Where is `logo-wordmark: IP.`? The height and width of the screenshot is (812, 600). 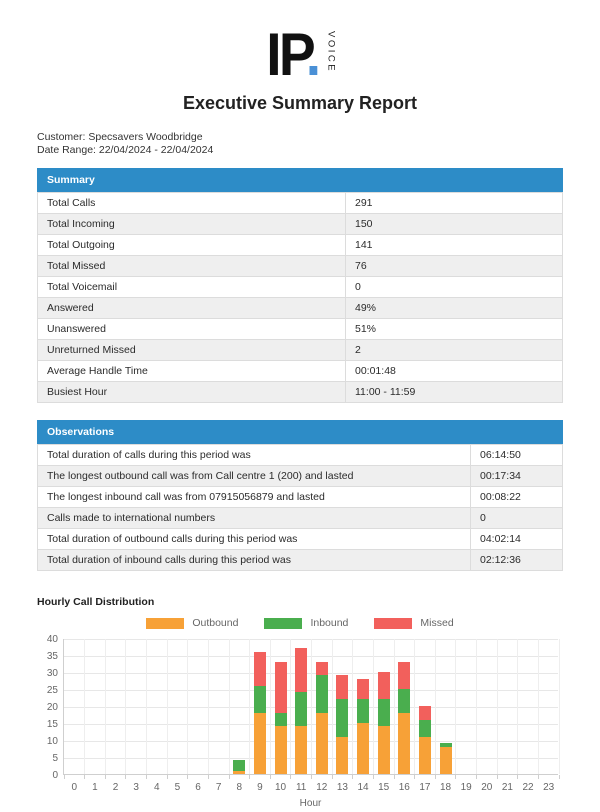
logo-wordmark: IP. is located at coordinates (293, 55).